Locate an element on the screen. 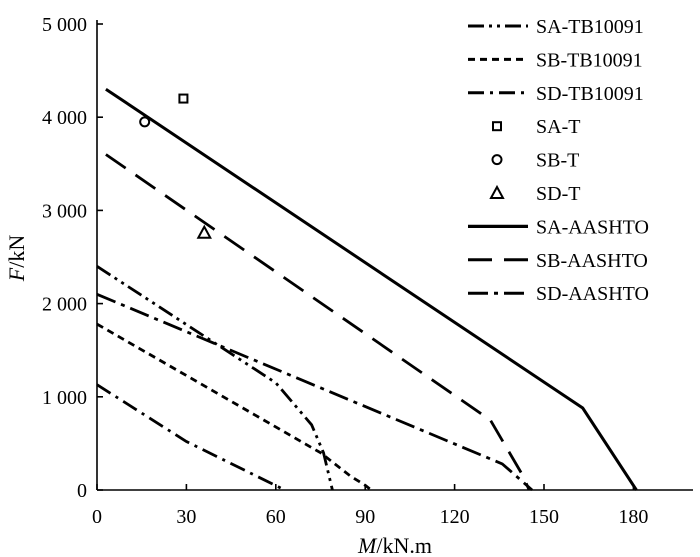  x-axis-label: M/kN.m is located at coordinates (394, 545).